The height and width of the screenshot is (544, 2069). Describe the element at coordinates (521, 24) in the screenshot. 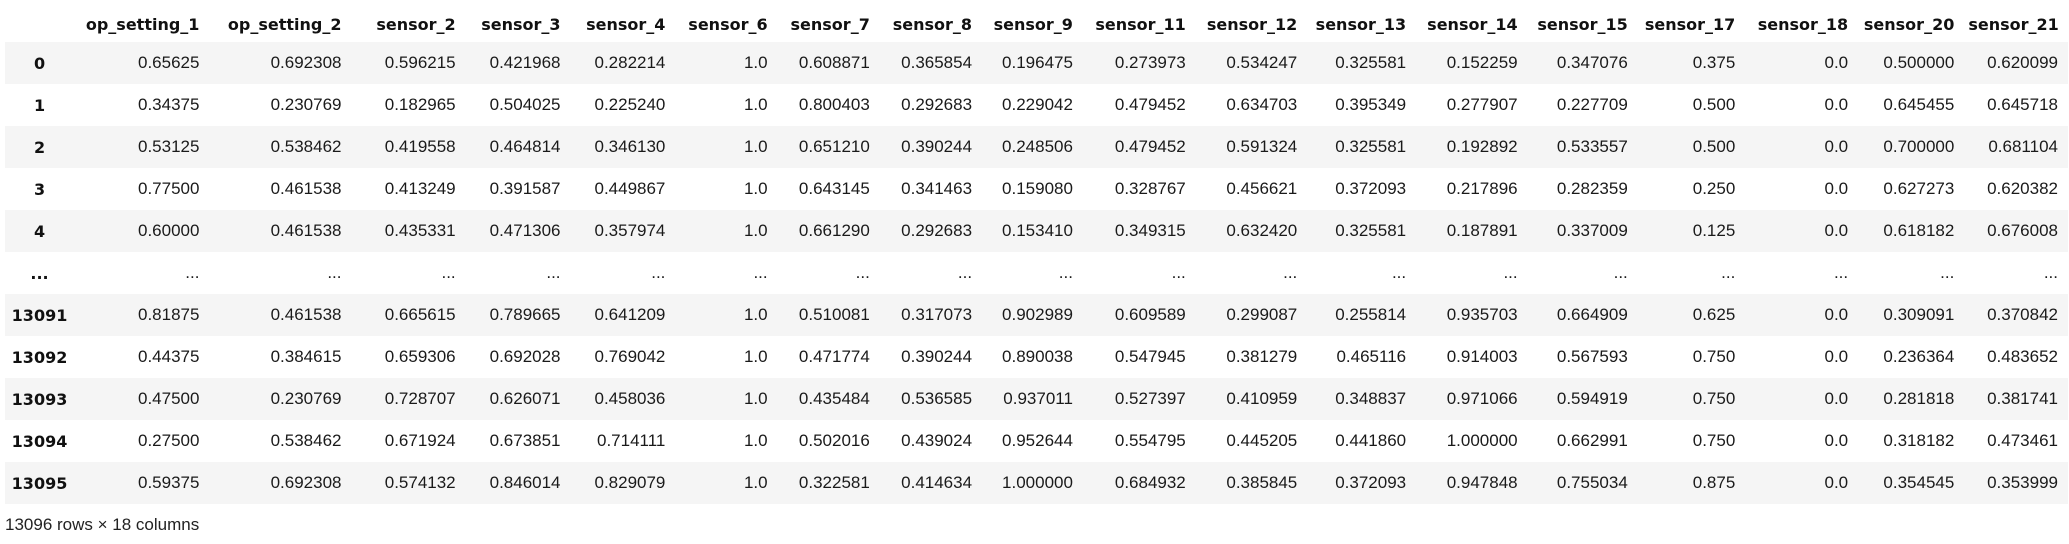

I see `column-header-sensor-3: sensor_3` at that location.